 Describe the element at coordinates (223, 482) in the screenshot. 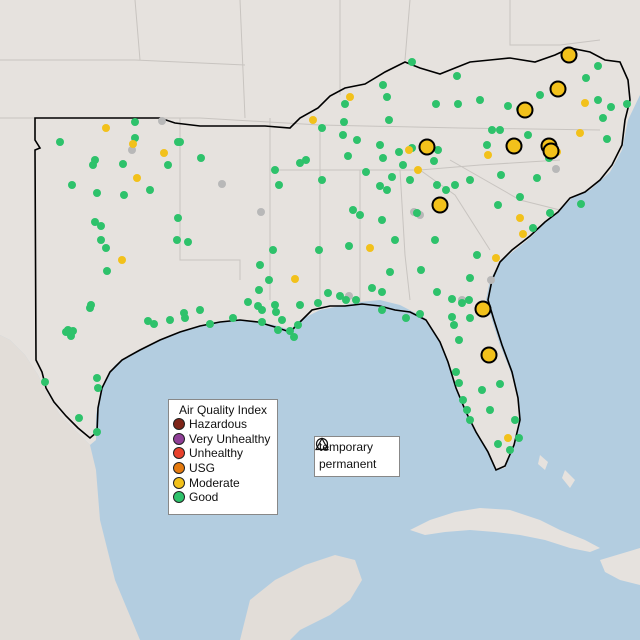

I see `aqi-legend-row: Moderate` at that location.